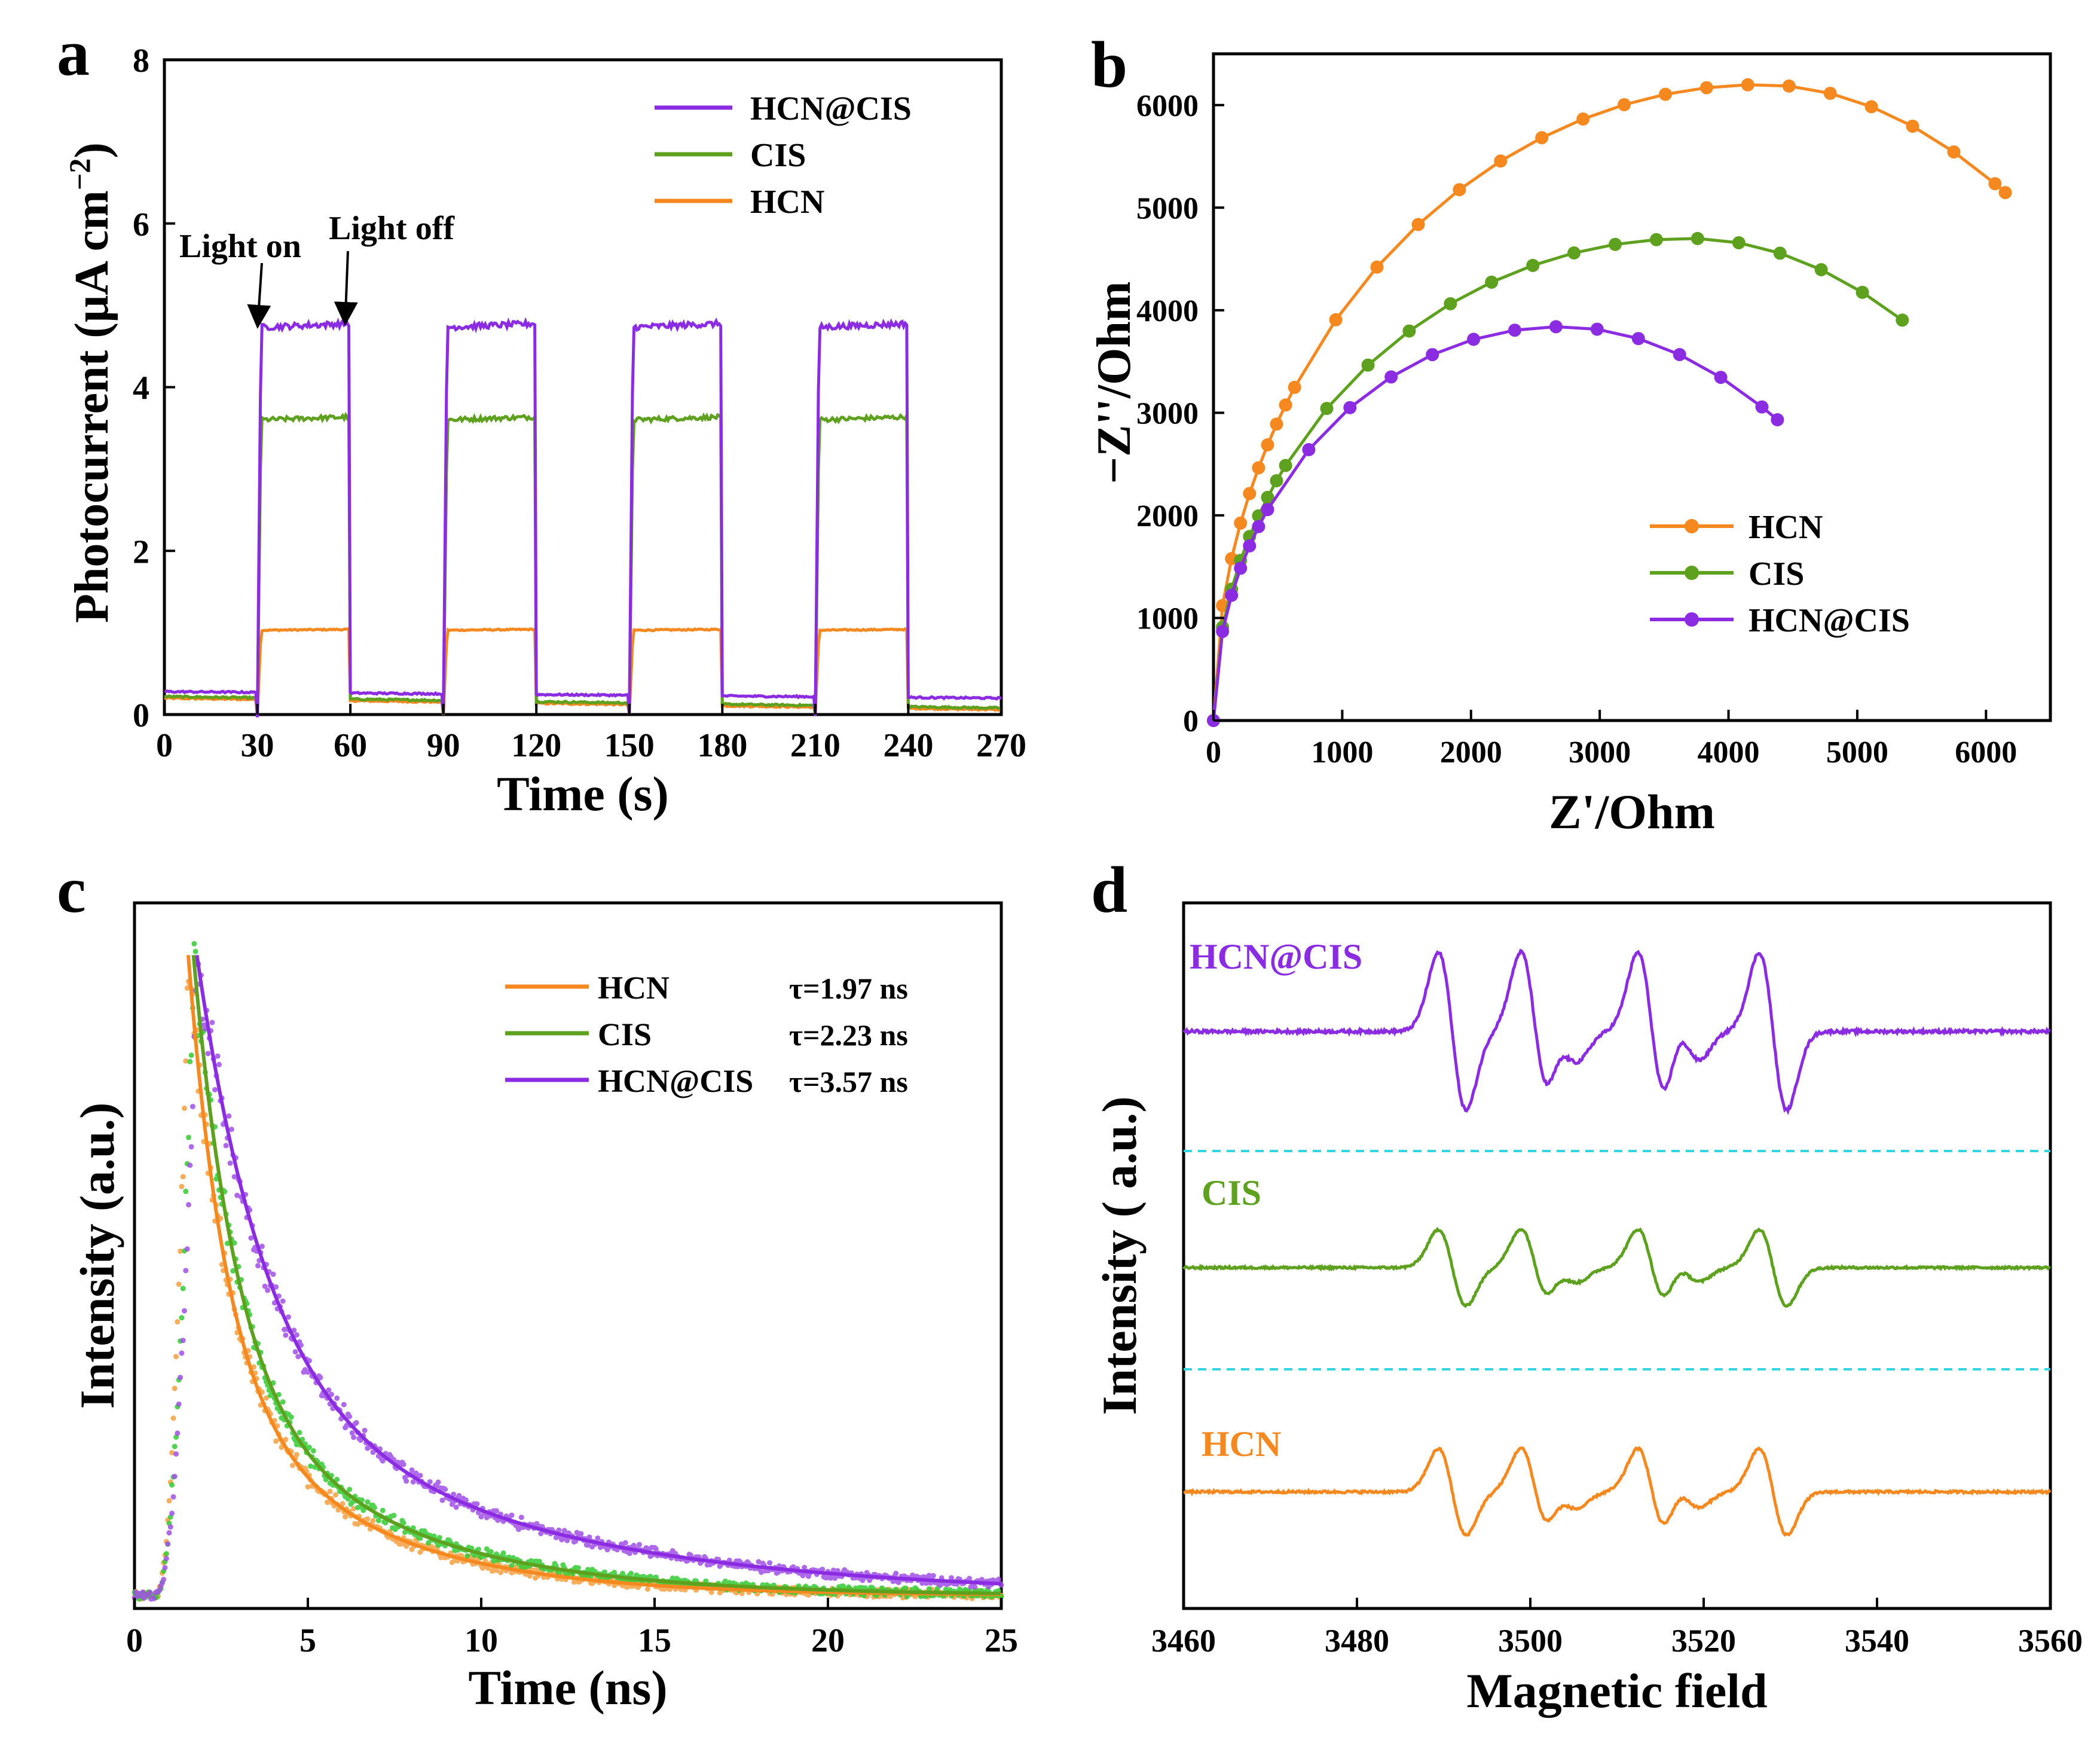  I want to click on annotation-light-off: Light off, so click(392, 228).